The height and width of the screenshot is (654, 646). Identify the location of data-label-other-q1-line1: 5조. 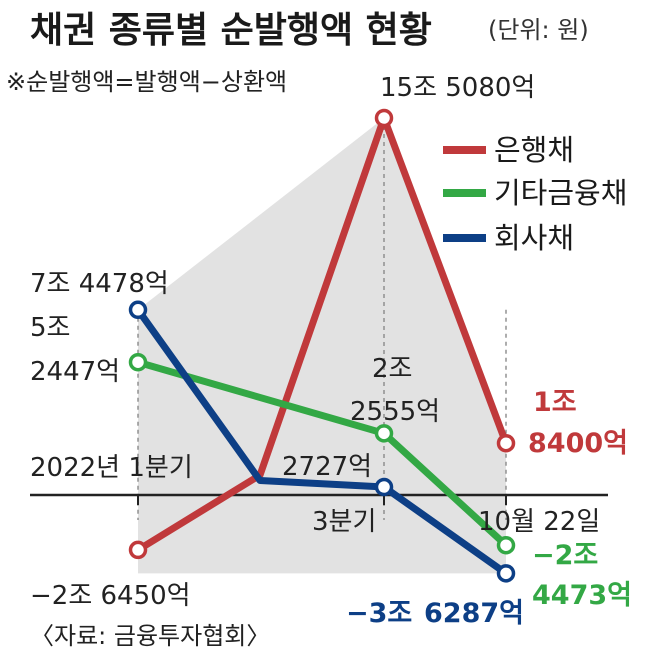
(50, 328).